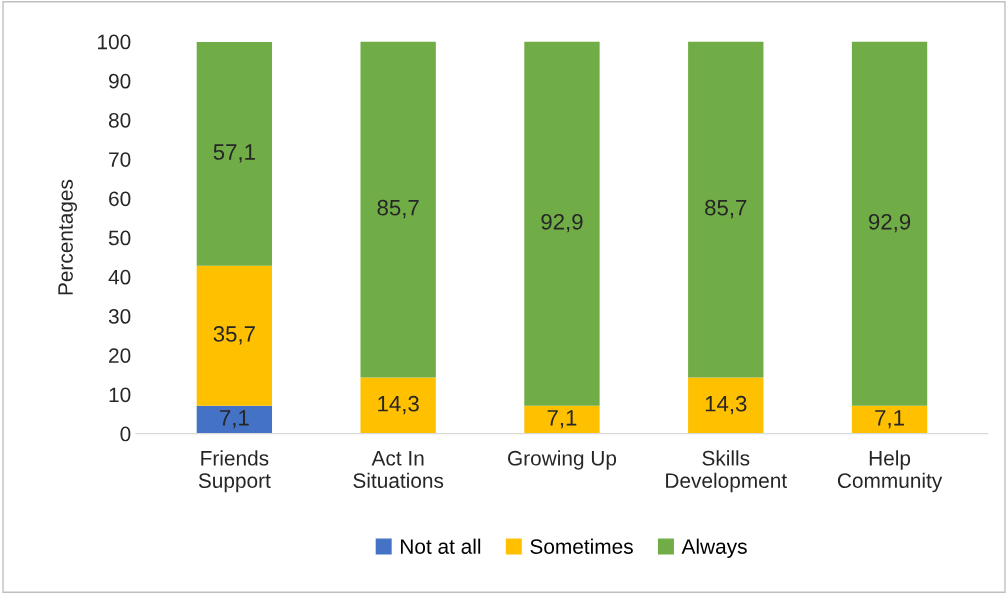  Describe the element at coordinates (726, 471) in the screenshot. I see `x-tick-label: Skills Development` at that location.